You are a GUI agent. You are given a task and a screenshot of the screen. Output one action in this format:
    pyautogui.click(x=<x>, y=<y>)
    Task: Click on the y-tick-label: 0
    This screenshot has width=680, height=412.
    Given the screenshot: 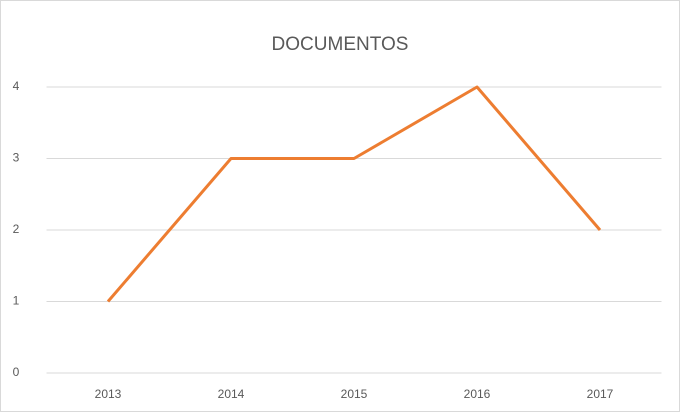 What is the action you would take?
    pyautogui.click(x=16, y=372)
    